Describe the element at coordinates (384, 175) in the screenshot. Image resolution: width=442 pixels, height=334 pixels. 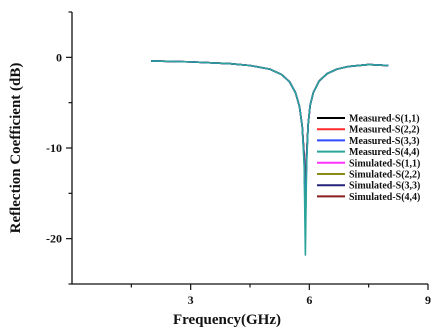
I see `legend-label: Simulated-S(2,2)` at that location.